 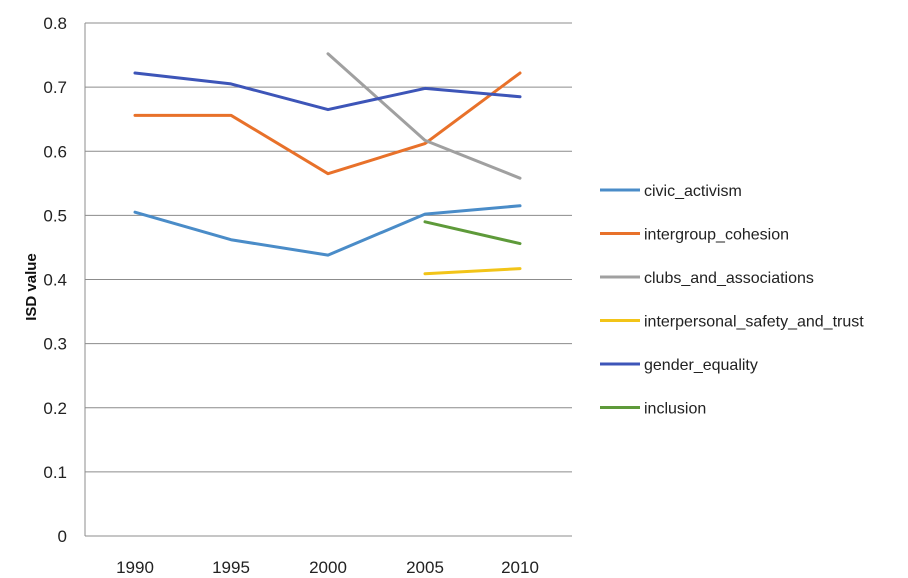 I want to click on legend-label: intergroup_cohesion, so click(x=716, y=235).